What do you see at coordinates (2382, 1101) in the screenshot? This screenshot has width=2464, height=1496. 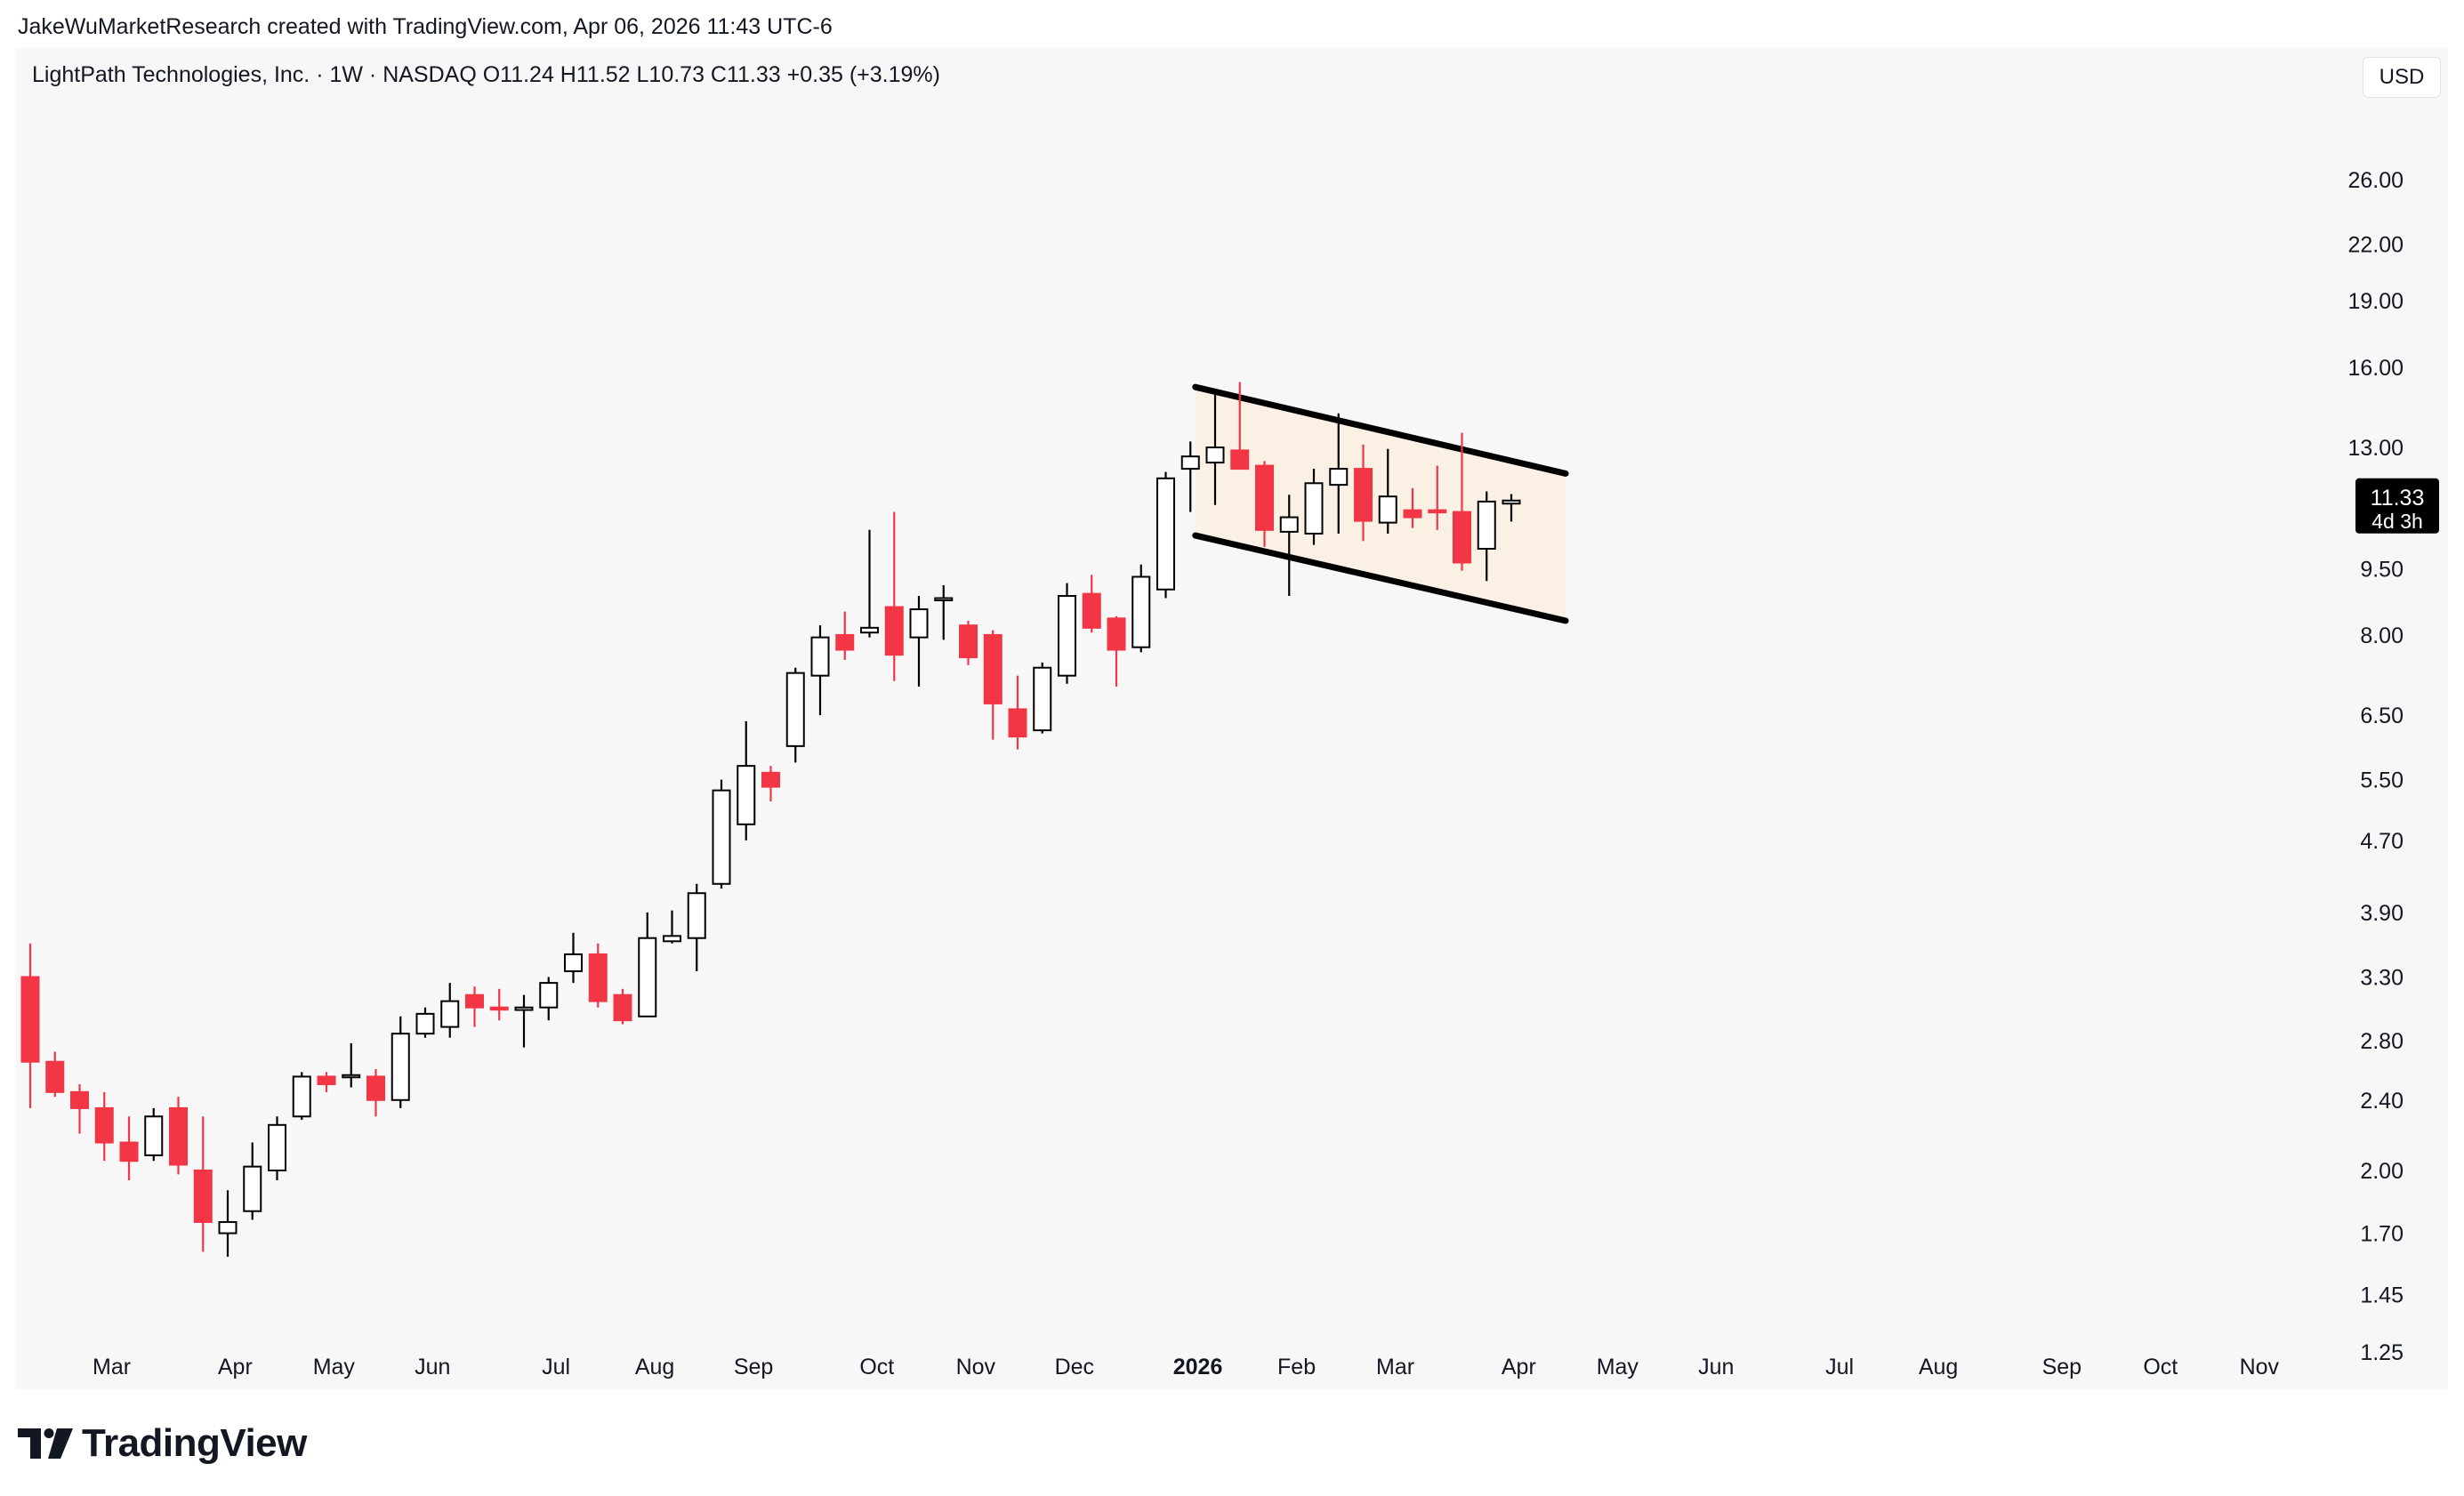 I see `price-axis-label: 2.40` at bounding box center [2382, 1101].